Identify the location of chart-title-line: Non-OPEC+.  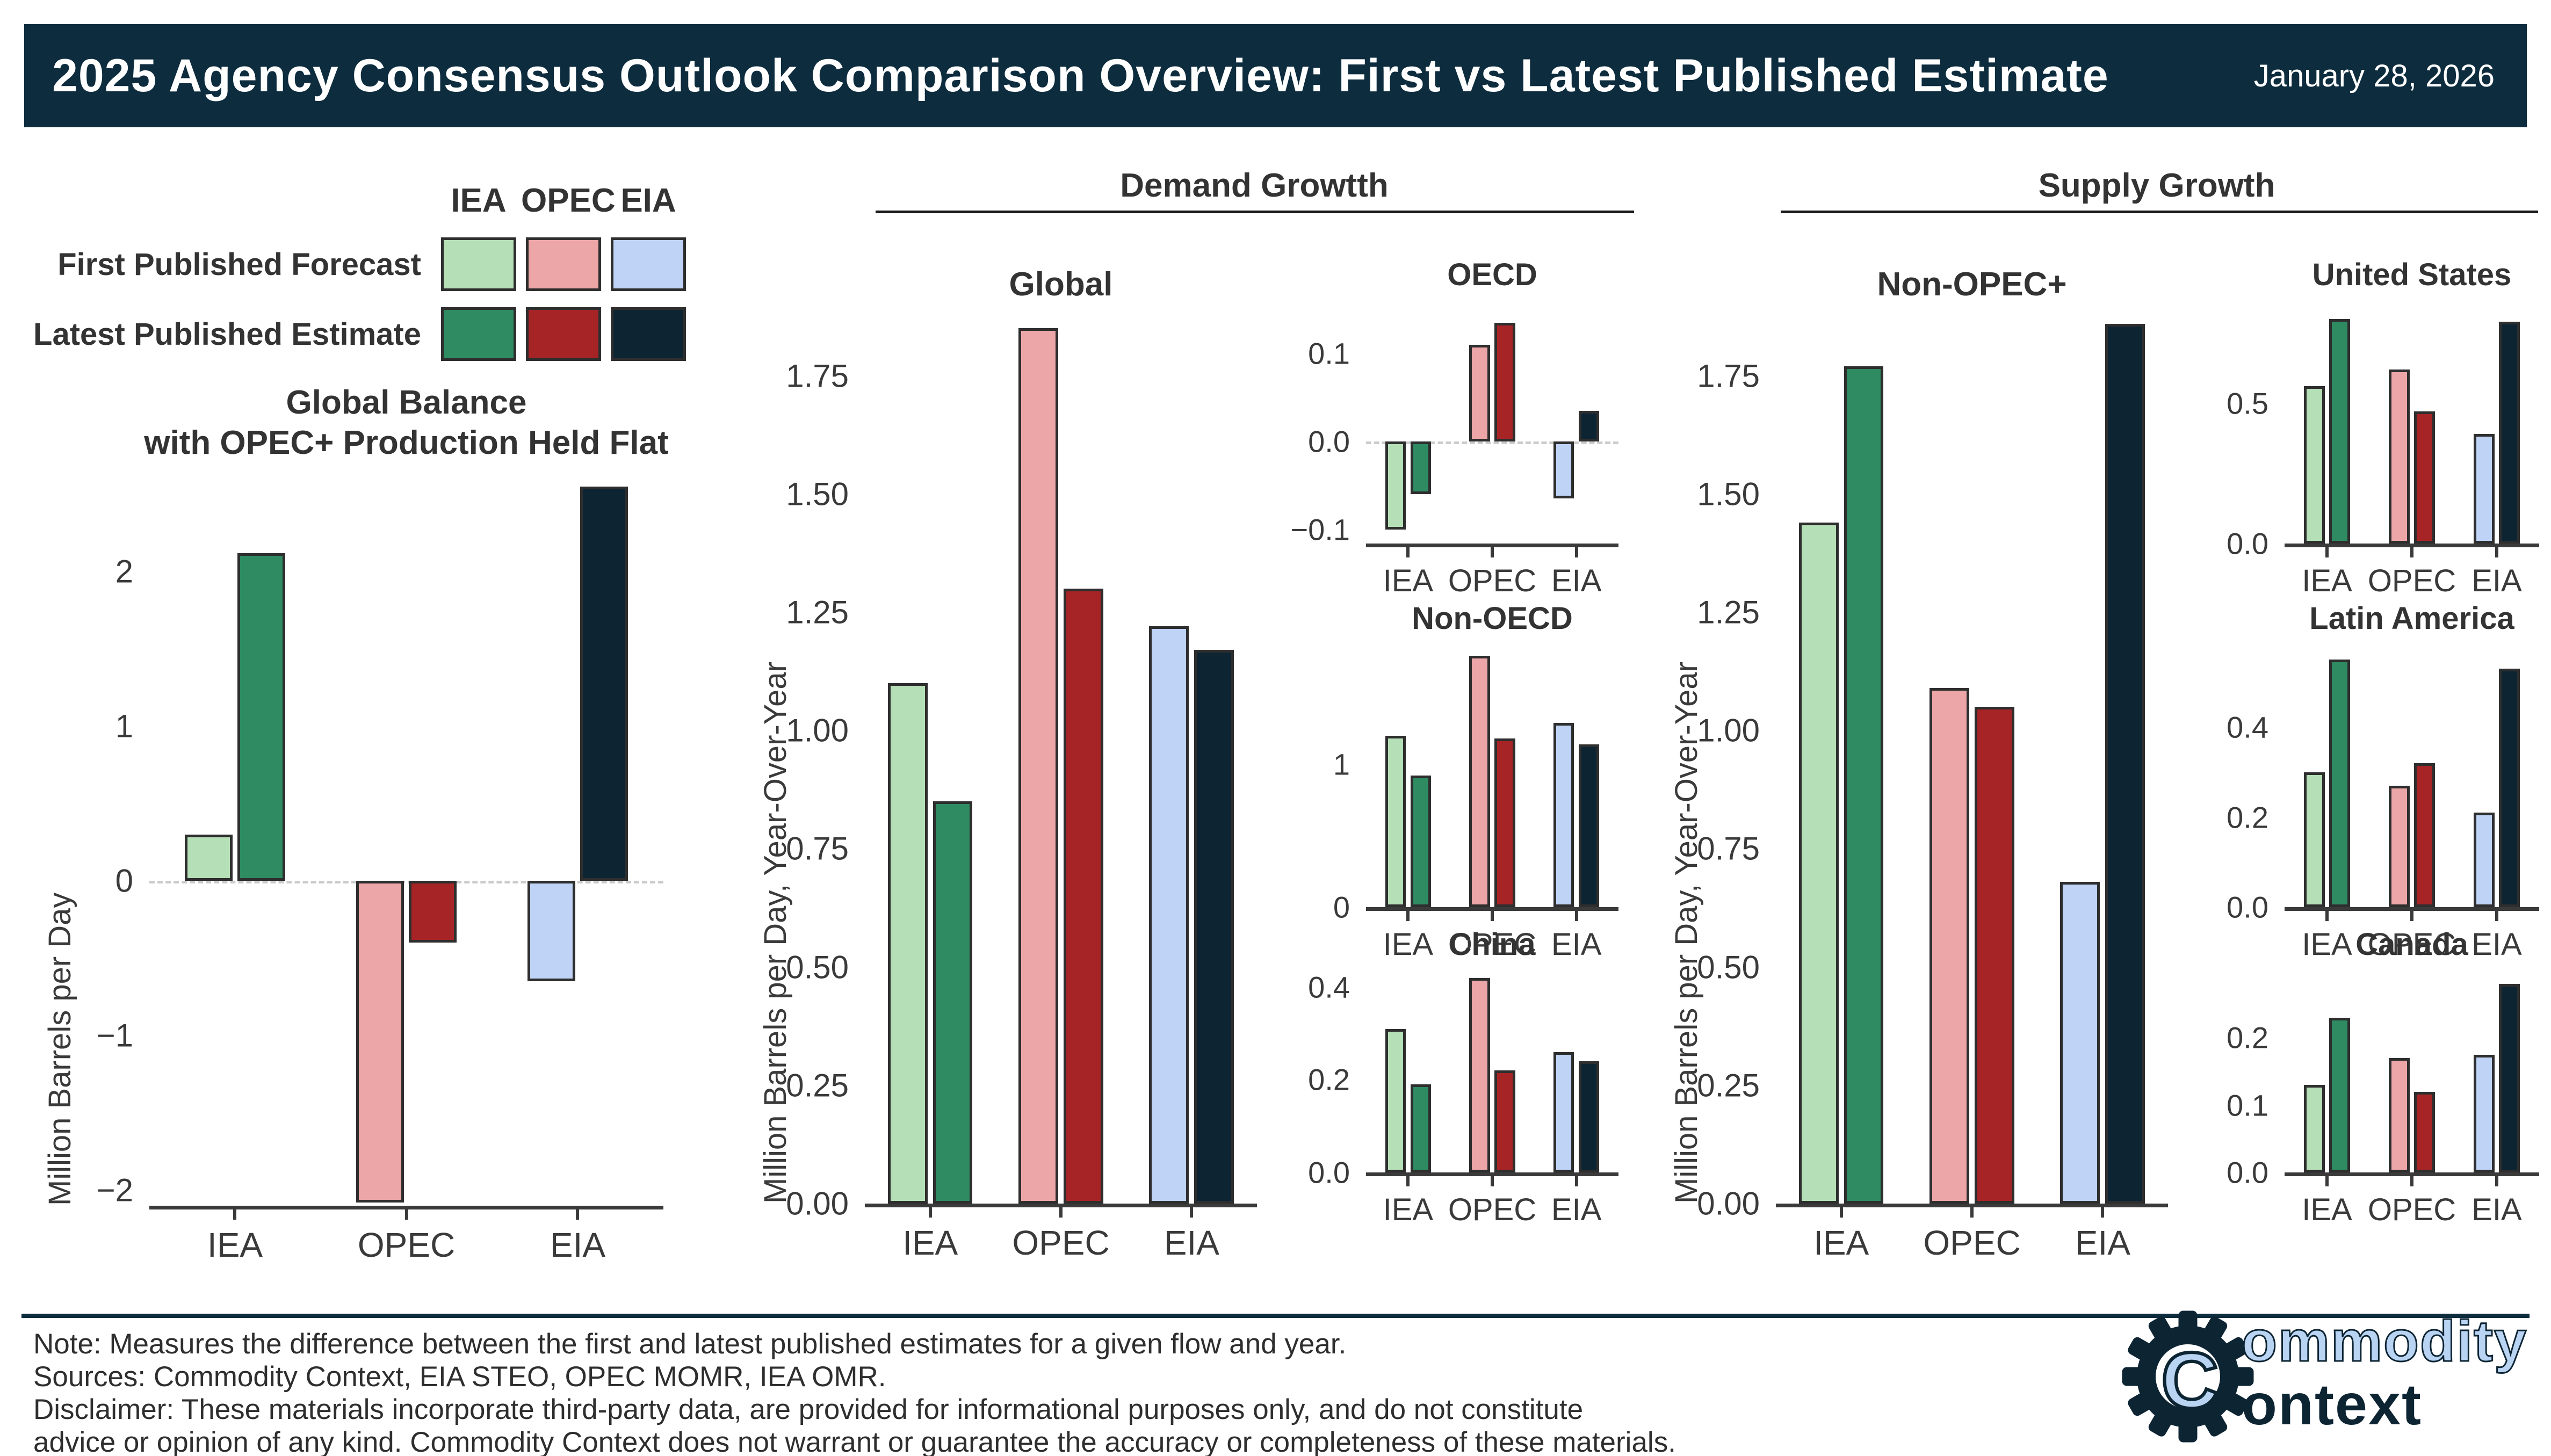
(1972, 284).